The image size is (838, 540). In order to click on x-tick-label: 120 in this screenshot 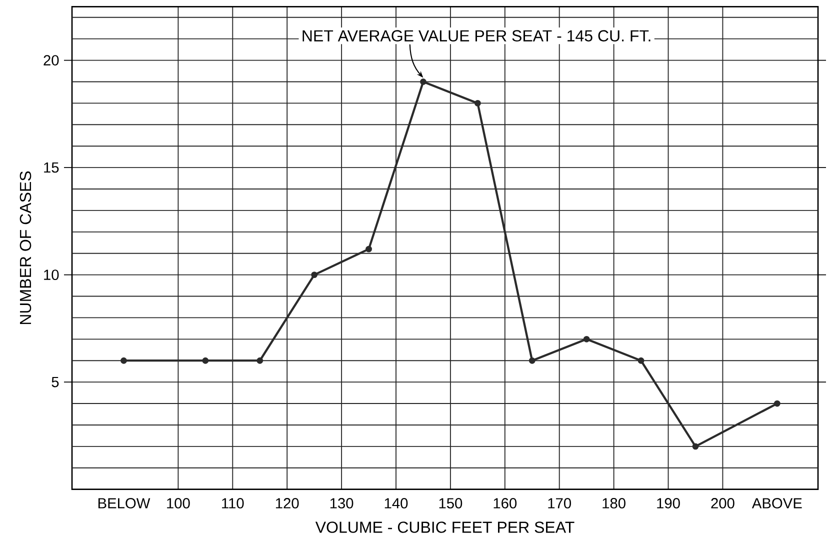, I will do `click(287, 503)`.